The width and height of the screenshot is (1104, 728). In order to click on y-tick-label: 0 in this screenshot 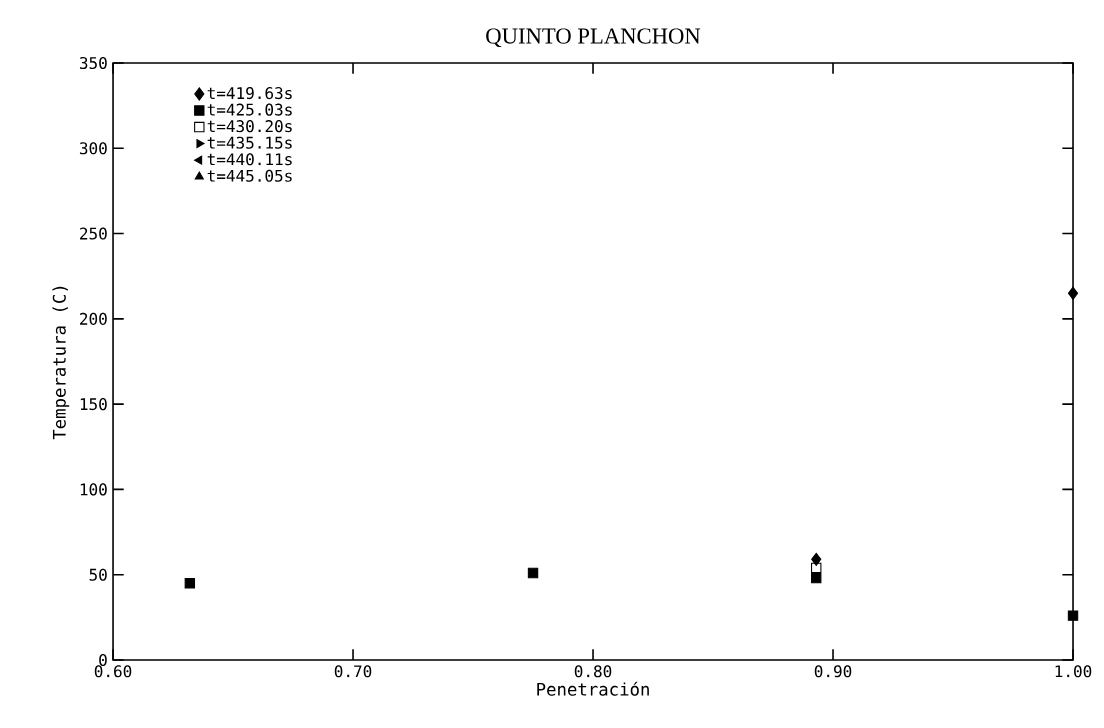, I will do `click(103, 660)`.